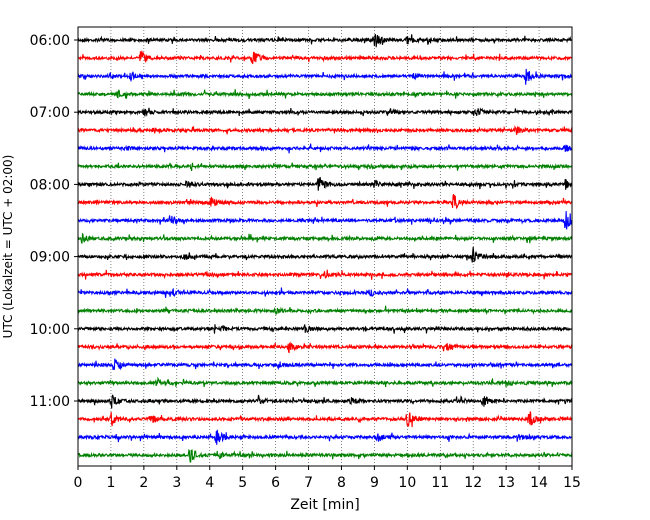 This screenshot has height=520, width=650. I want to click on y-tick-label: 10:00, so click(50, 330).